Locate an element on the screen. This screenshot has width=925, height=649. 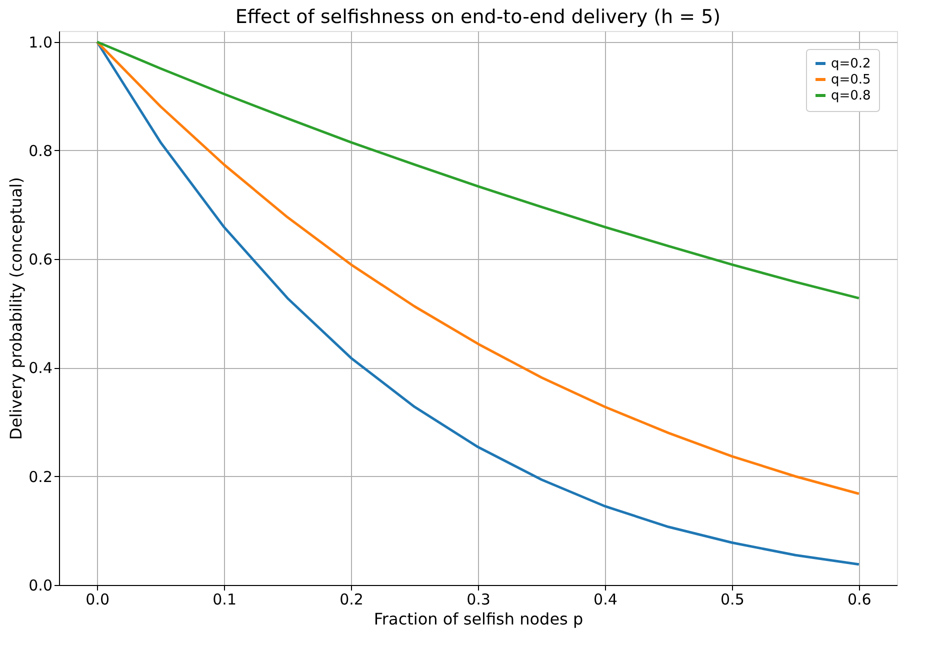
y-tick-label: 0.8 is located at coordinates (40, 151).